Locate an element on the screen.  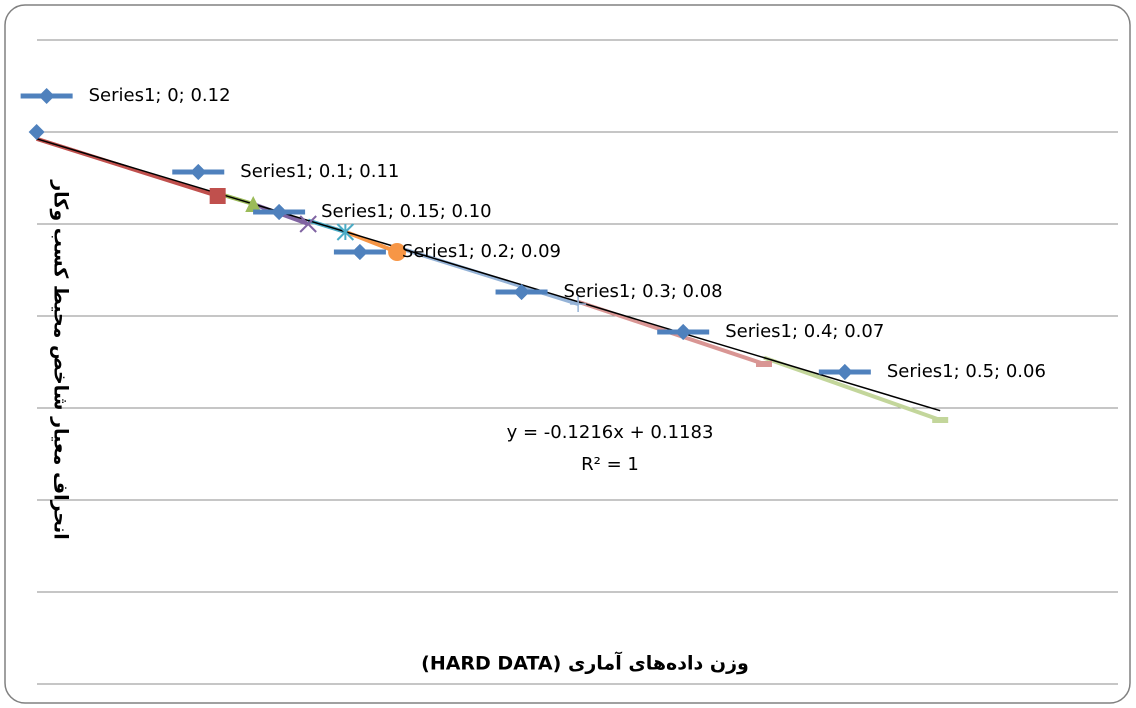
trend-equation: y = -0.1216x + 0.1183 is located at coordinates (610, 432).